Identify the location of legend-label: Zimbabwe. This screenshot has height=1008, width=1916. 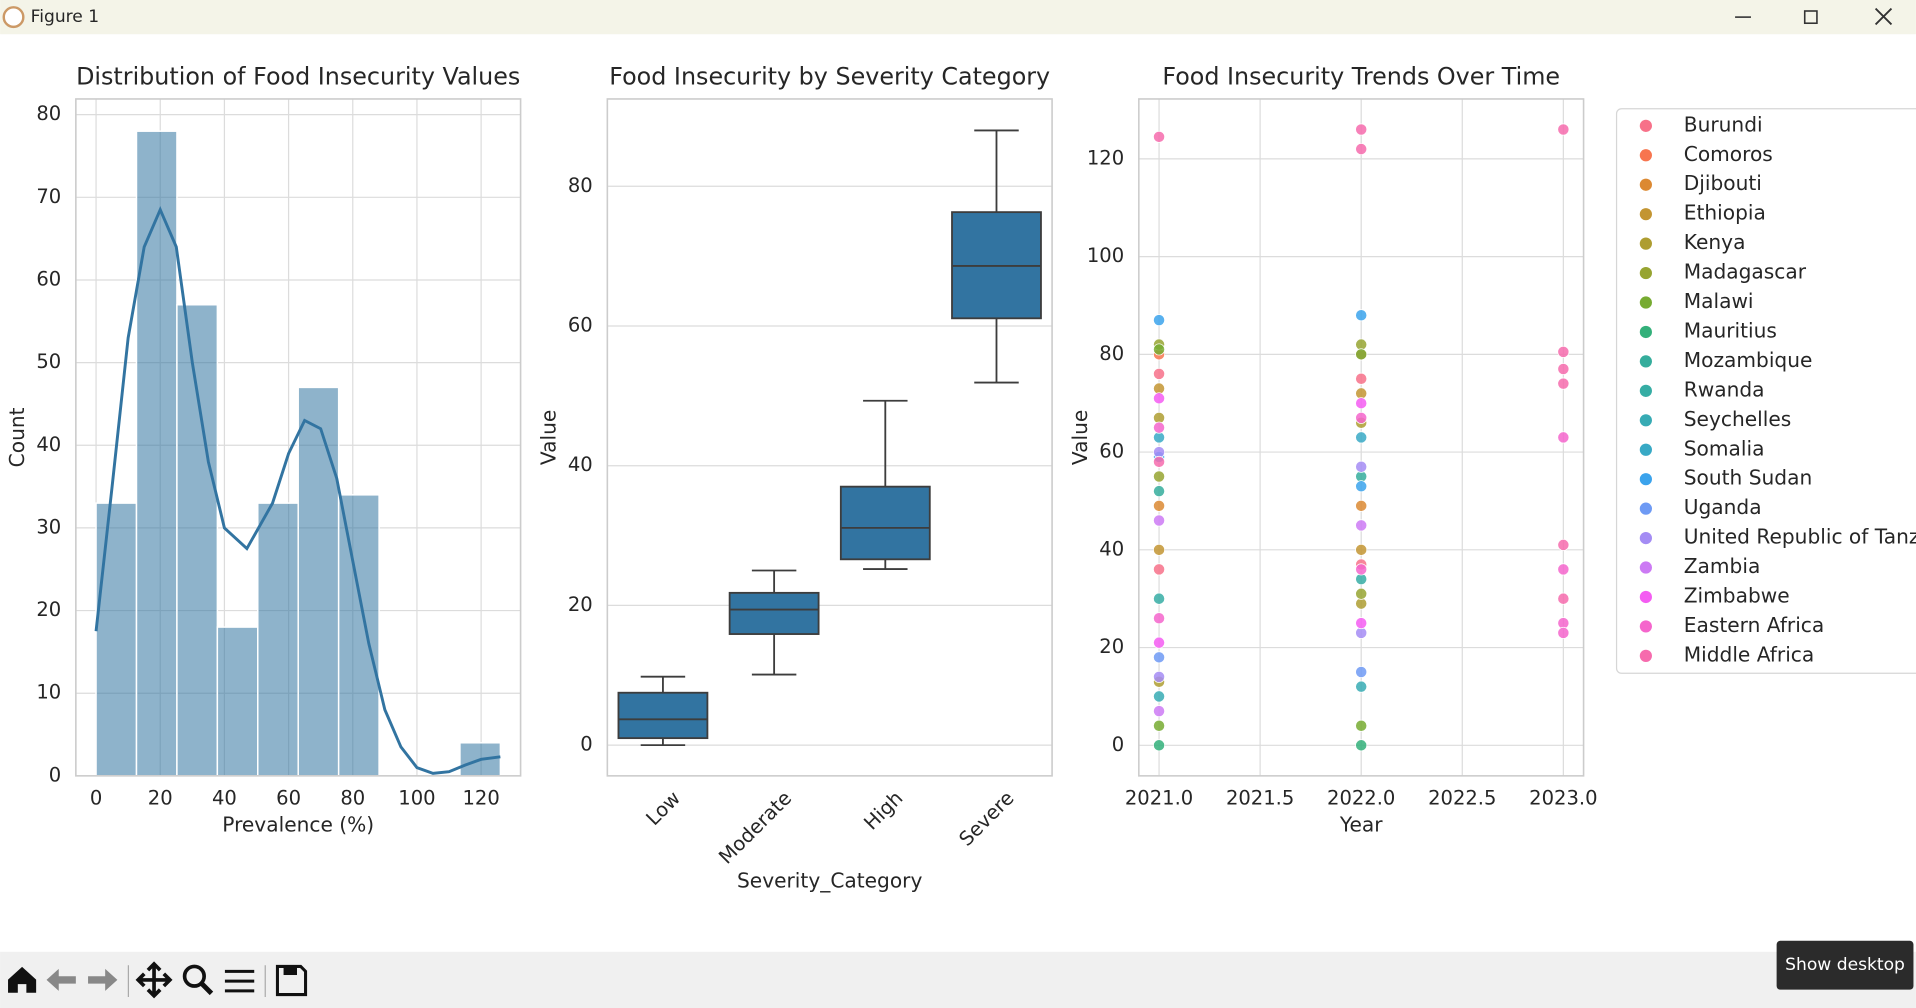
(1737, 595).